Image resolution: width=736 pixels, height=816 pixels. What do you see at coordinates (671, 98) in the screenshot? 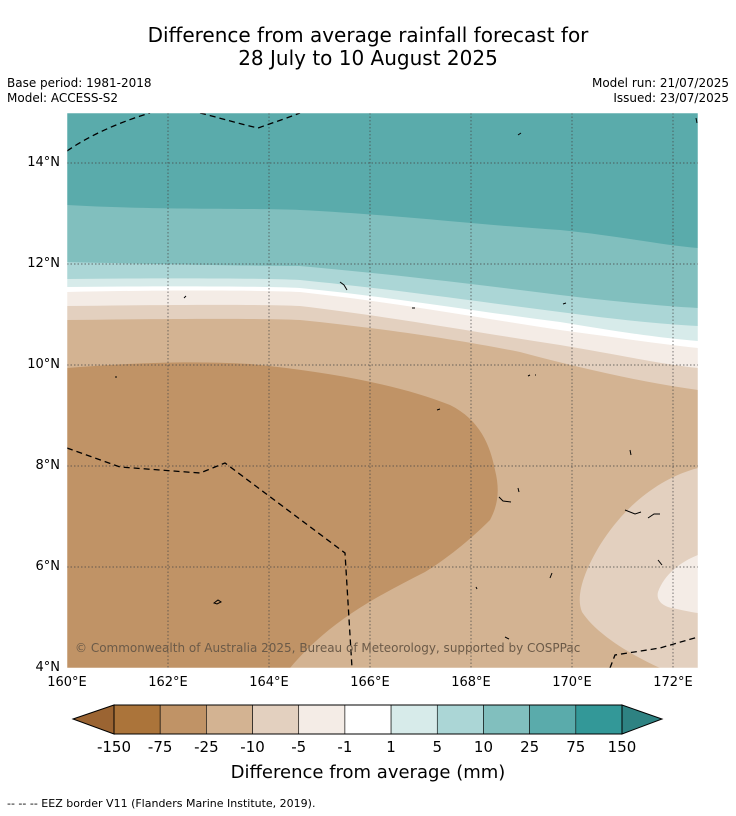
I see `issued-text: Issued: 23/07/2025` at bounding box center [671, 98].